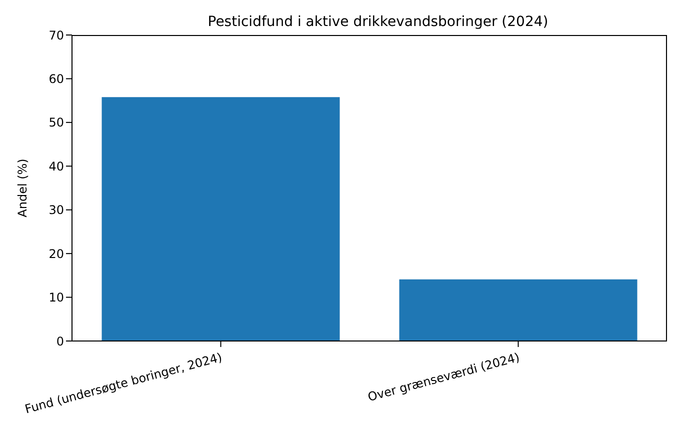 This screenshot has height=421, width=676. Describe the element at coordinates (56, 253) in the screenshot. I see `y-tick-label: 20` at that location.